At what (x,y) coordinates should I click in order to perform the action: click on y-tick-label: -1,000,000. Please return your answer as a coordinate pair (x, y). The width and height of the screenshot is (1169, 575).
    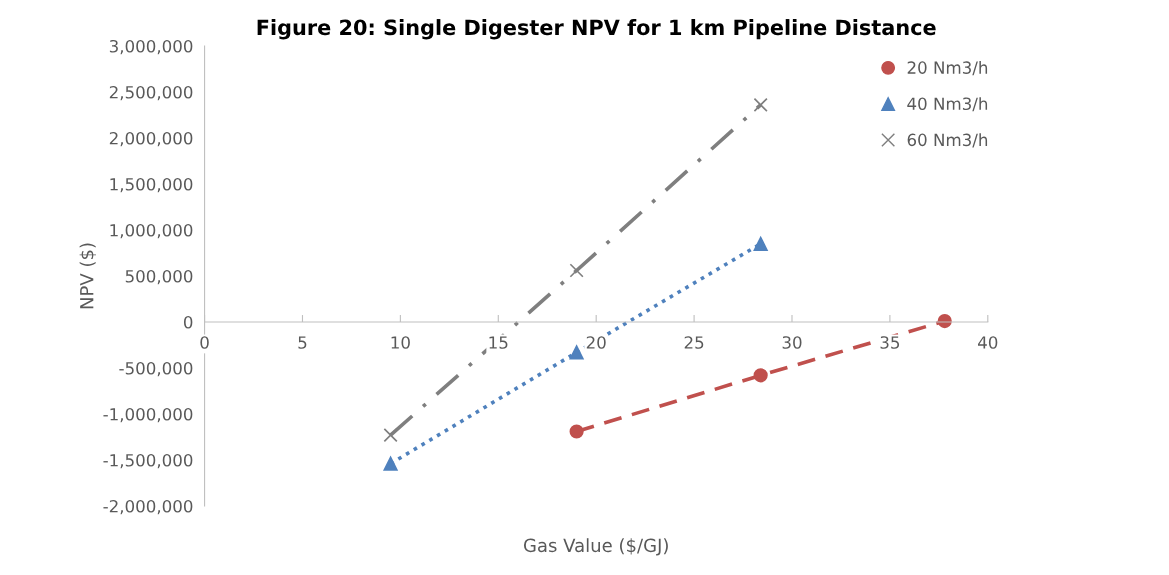
    Looking at the image, I should click on (148, 415).